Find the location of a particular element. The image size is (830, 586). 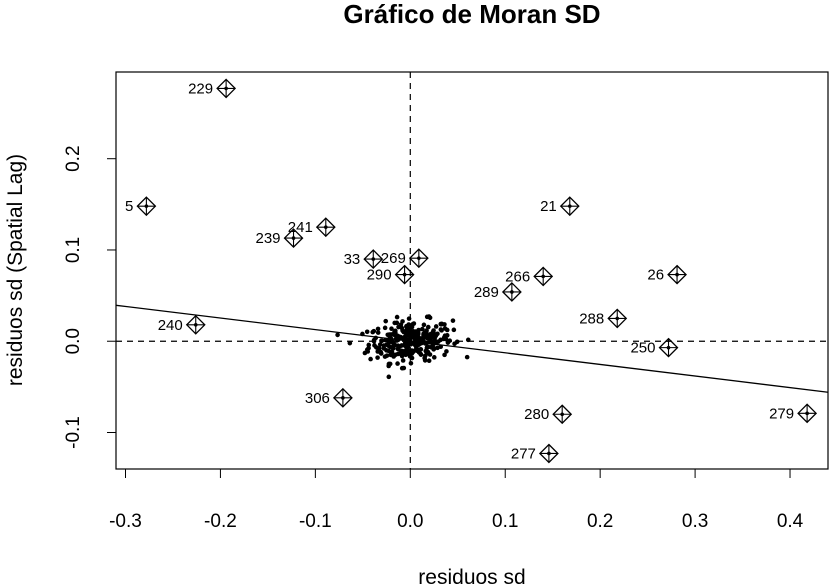

y-axis-label: residuos sd (Spatial Lag) is located at coordinates (15, 270).